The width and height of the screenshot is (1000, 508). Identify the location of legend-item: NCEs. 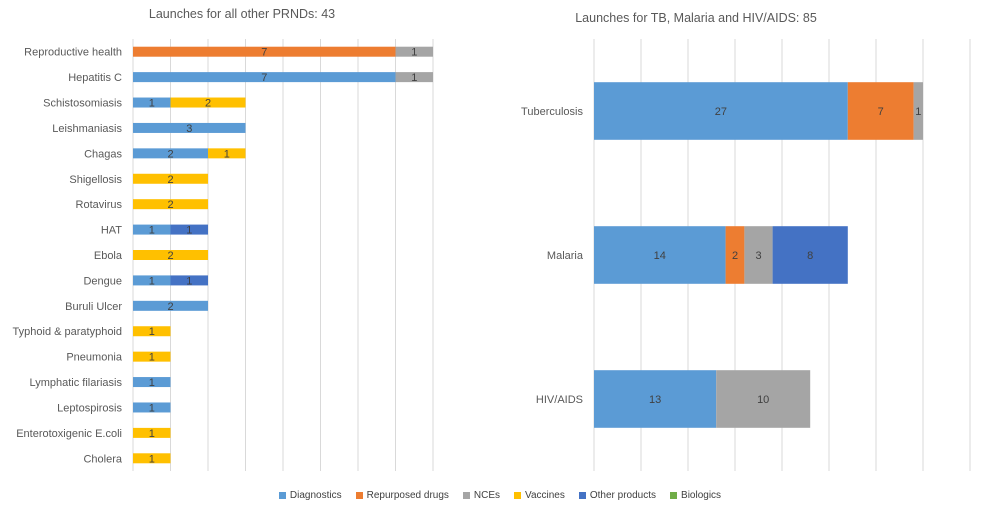
(481, 495).